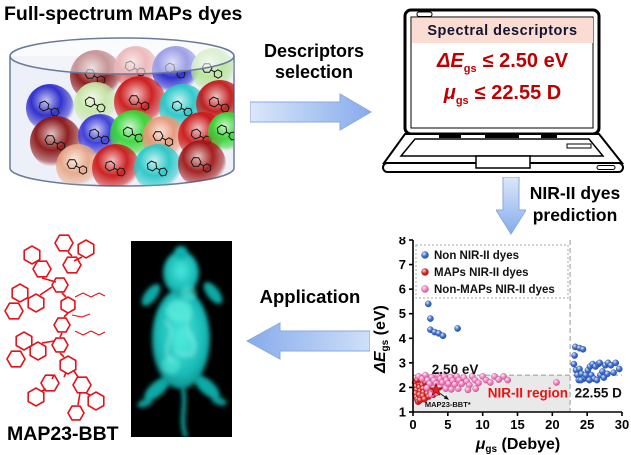 The height and width of the screenshot is (455, 631). I want to click on legend-label: MAPs NIR-II dyes, so click(481, 273).